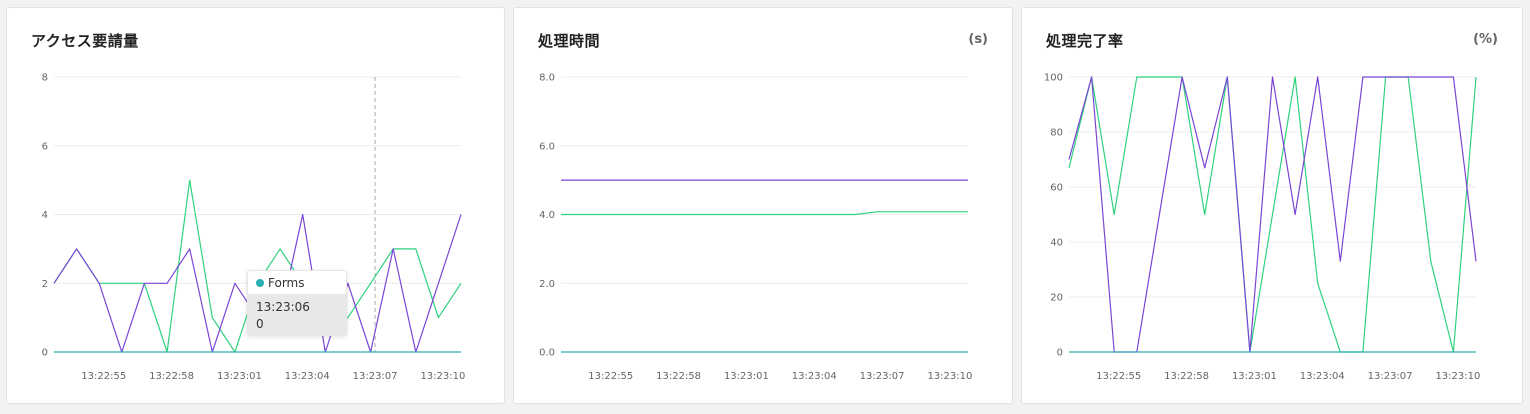 The height and width of the screenshot is (414, 1530). Describe the element at coordinates (45, 284) in the screenshot. I see `y-tick-label: 2` at that location.